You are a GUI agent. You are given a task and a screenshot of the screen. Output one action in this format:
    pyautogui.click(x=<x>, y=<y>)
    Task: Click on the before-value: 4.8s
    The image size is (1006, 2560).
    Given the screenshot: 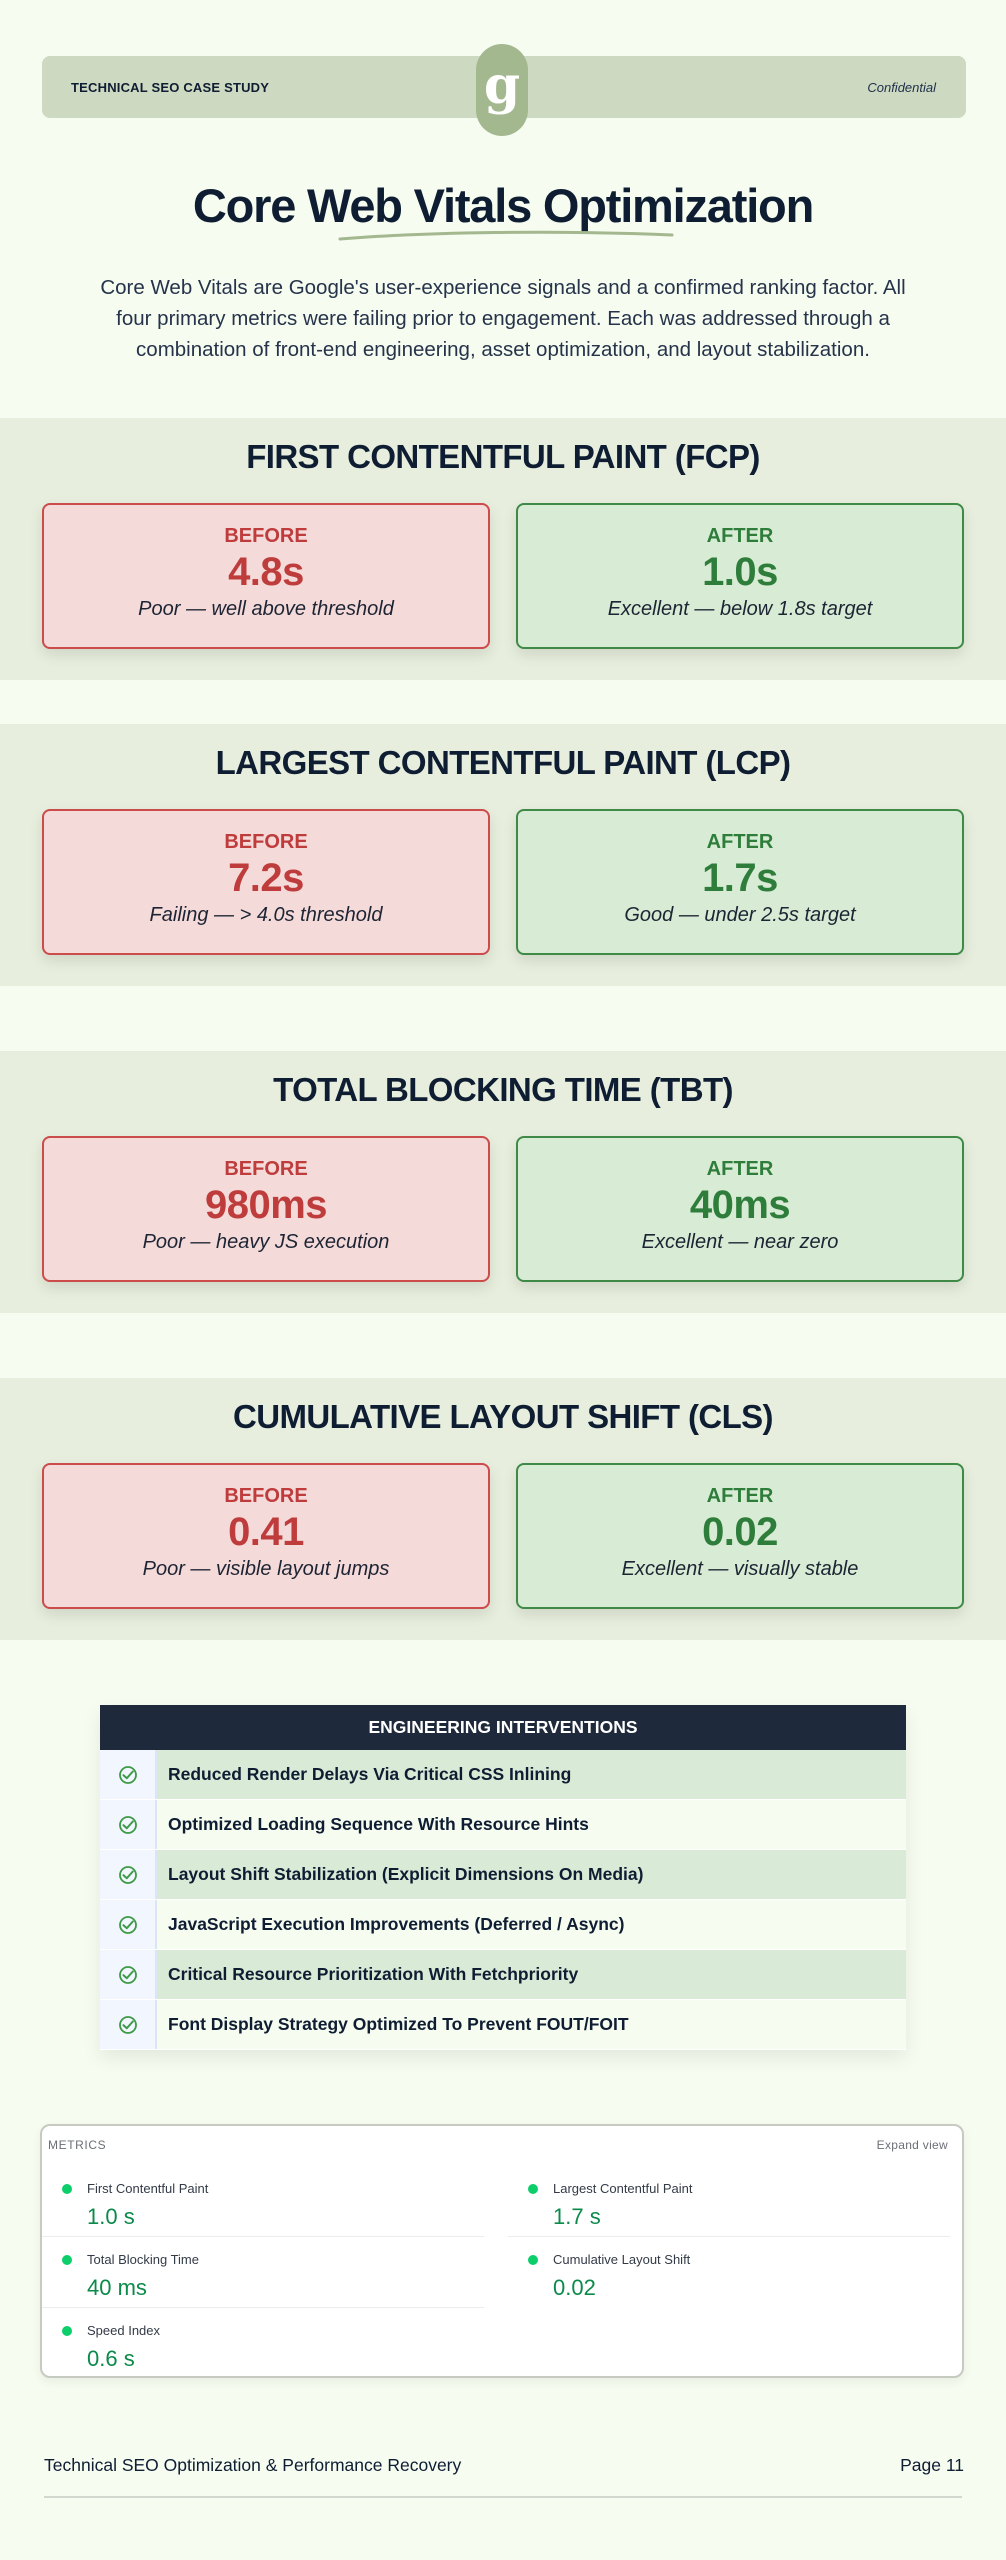 What is the action you would take?
    pyautogui.click(x=266, y=572)
    